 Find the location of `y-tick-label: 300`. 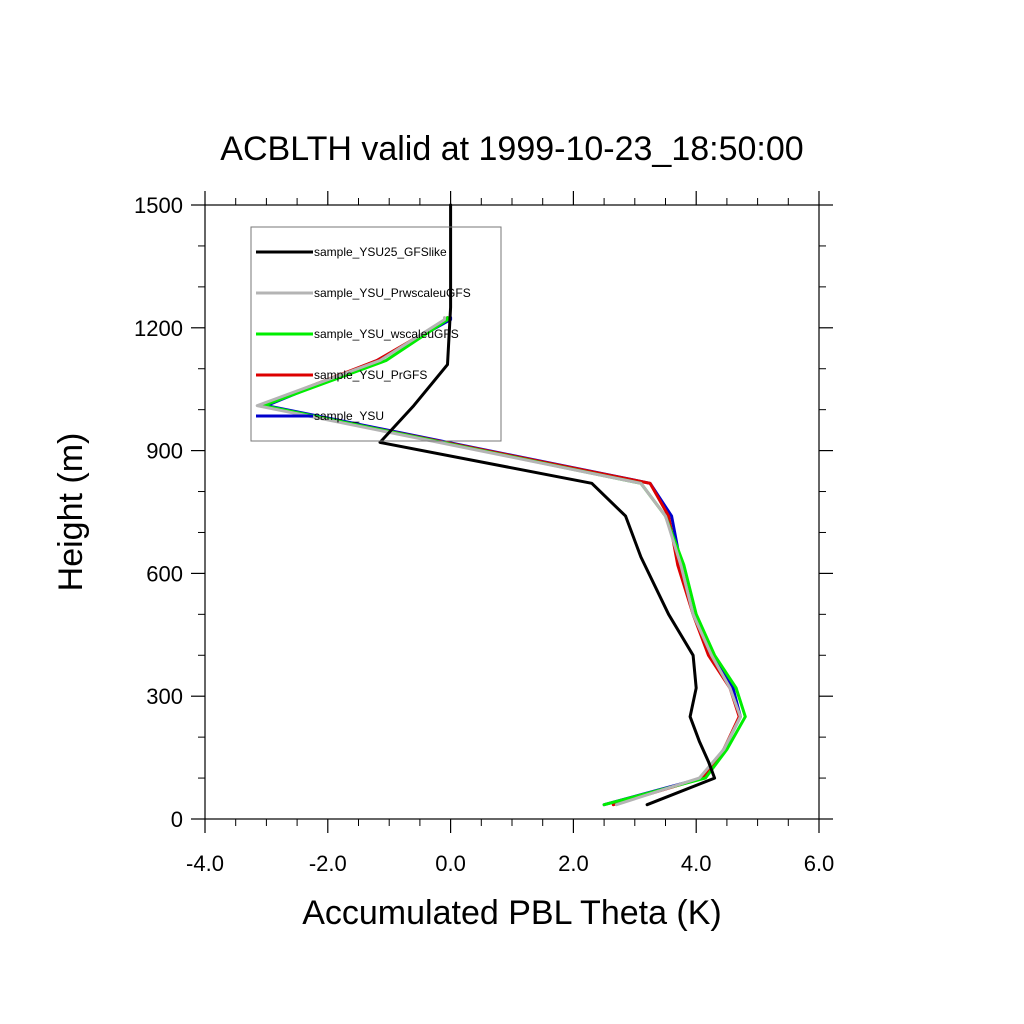

y-tick-label: 300 is located at coordinates (164, 696).